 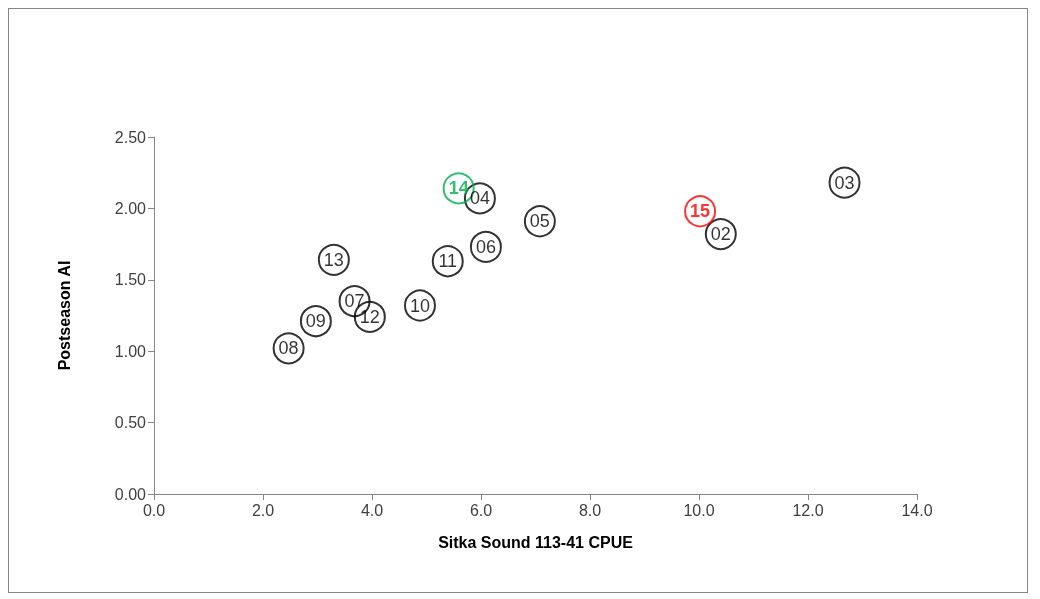 I want to click on y-tick-label: 2.50, so click(x=130, y=137).